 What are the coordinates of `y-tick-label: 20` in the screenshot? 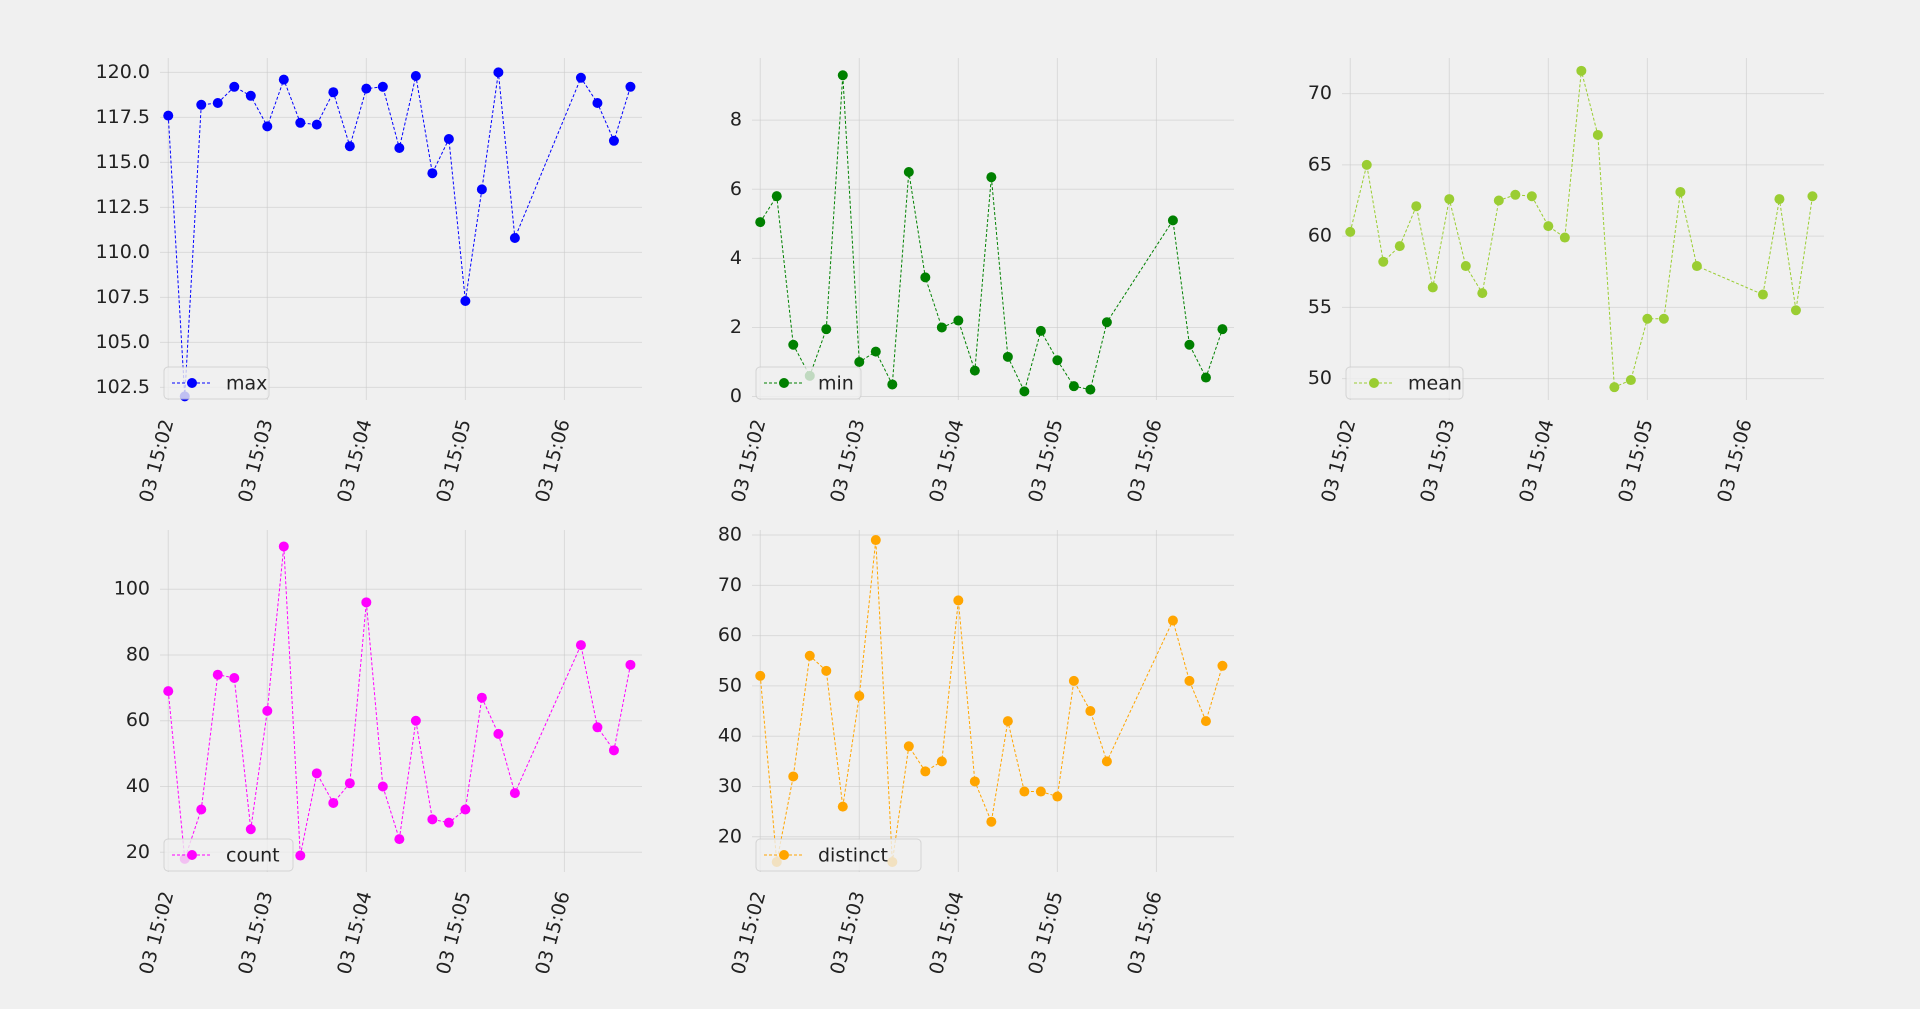 It's located at (730, 836).